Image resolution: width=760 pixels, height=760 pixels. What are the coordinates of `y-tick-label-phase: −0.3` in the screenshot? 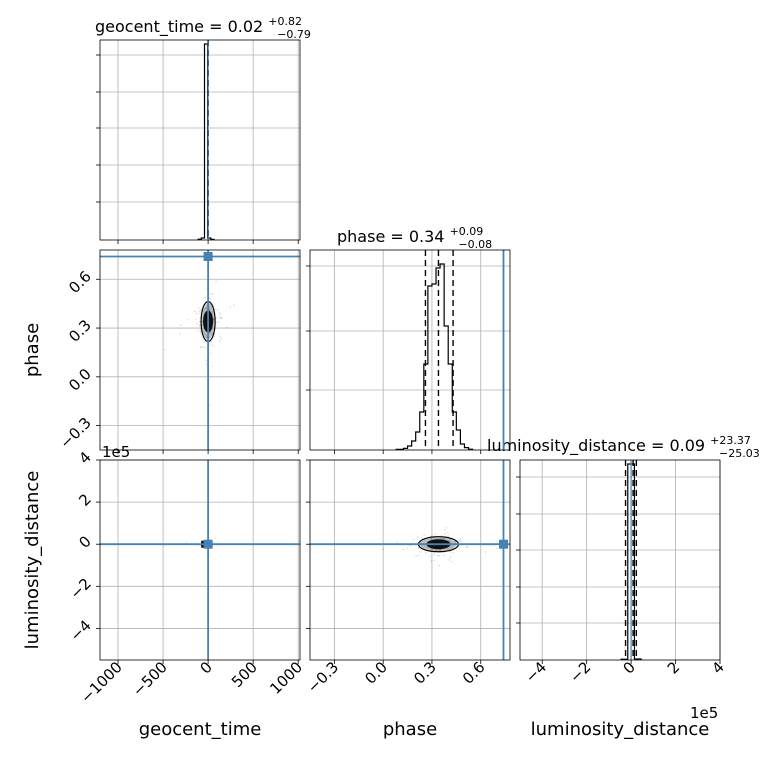 It's located at (75, 433).